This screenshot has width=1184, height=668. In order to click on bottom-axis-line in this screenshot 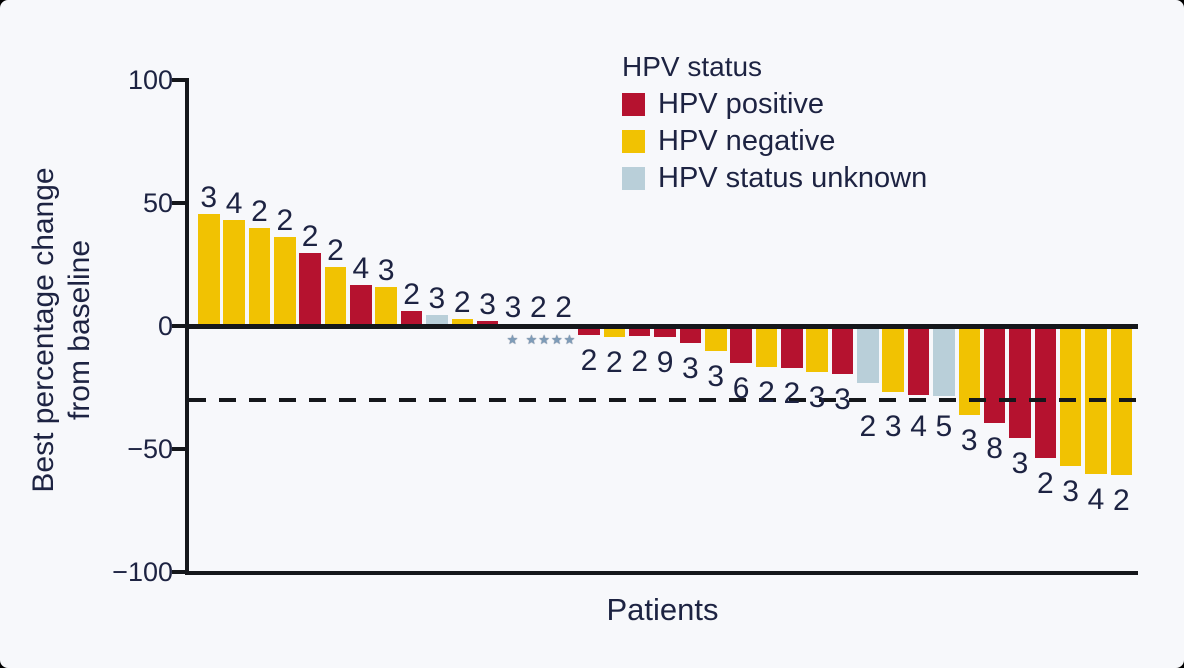, I will do `click(661, 573)`.